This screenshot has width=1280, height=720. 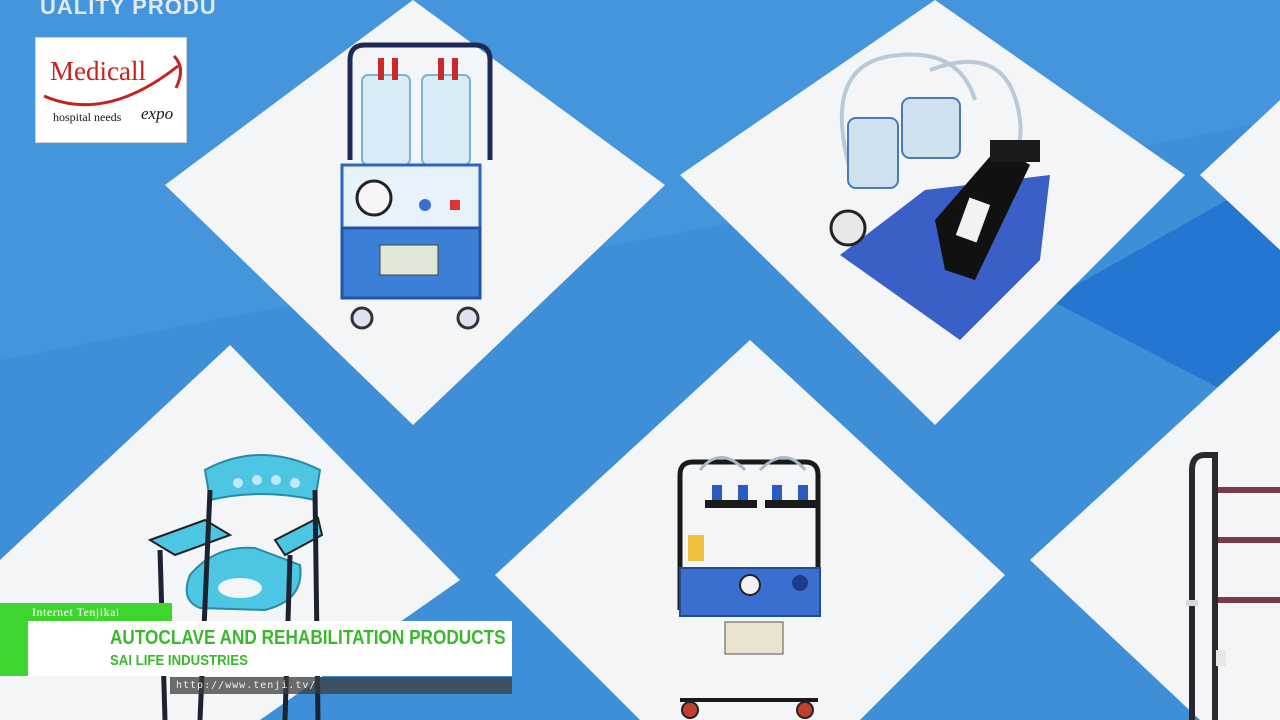 I want to click on channel-tag: Internet Tenjikai, so click(x=86, y=612).